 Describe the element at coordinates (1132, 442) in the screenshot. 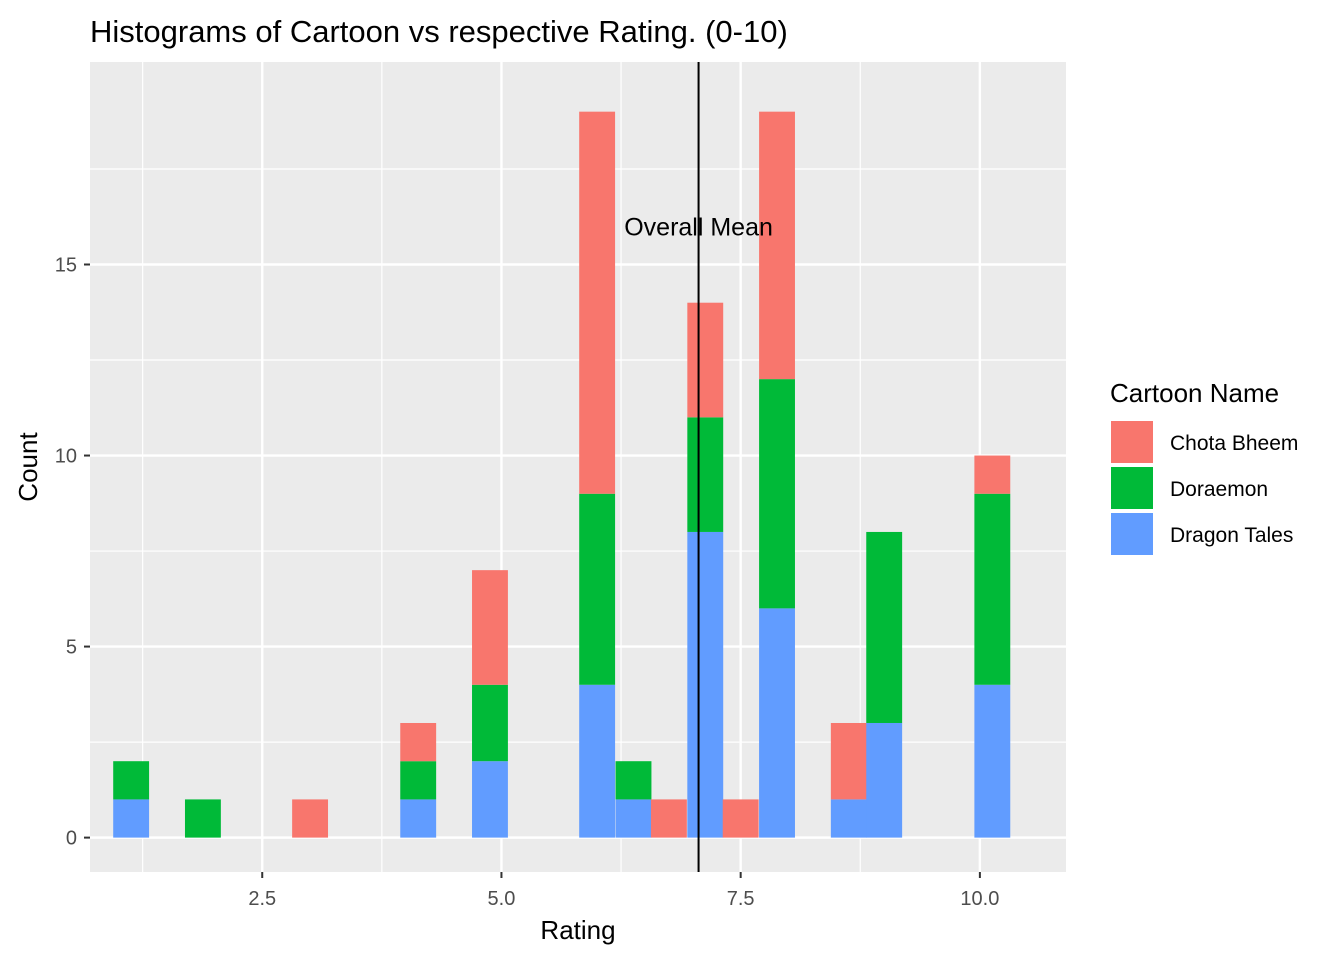

I see `legend-key-chota-bheem` at that location.